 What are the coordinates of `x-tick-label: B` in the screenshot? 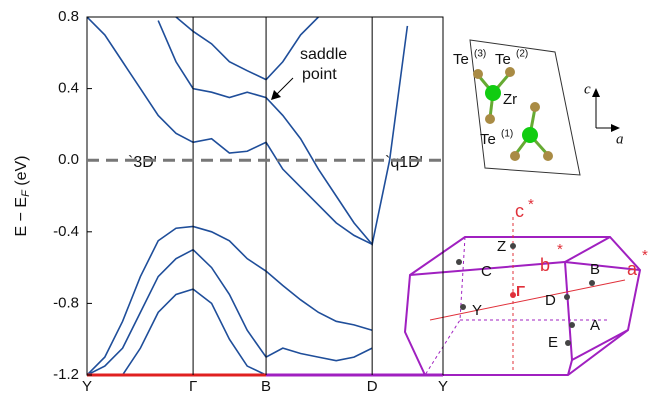 It's located at (266, 386).